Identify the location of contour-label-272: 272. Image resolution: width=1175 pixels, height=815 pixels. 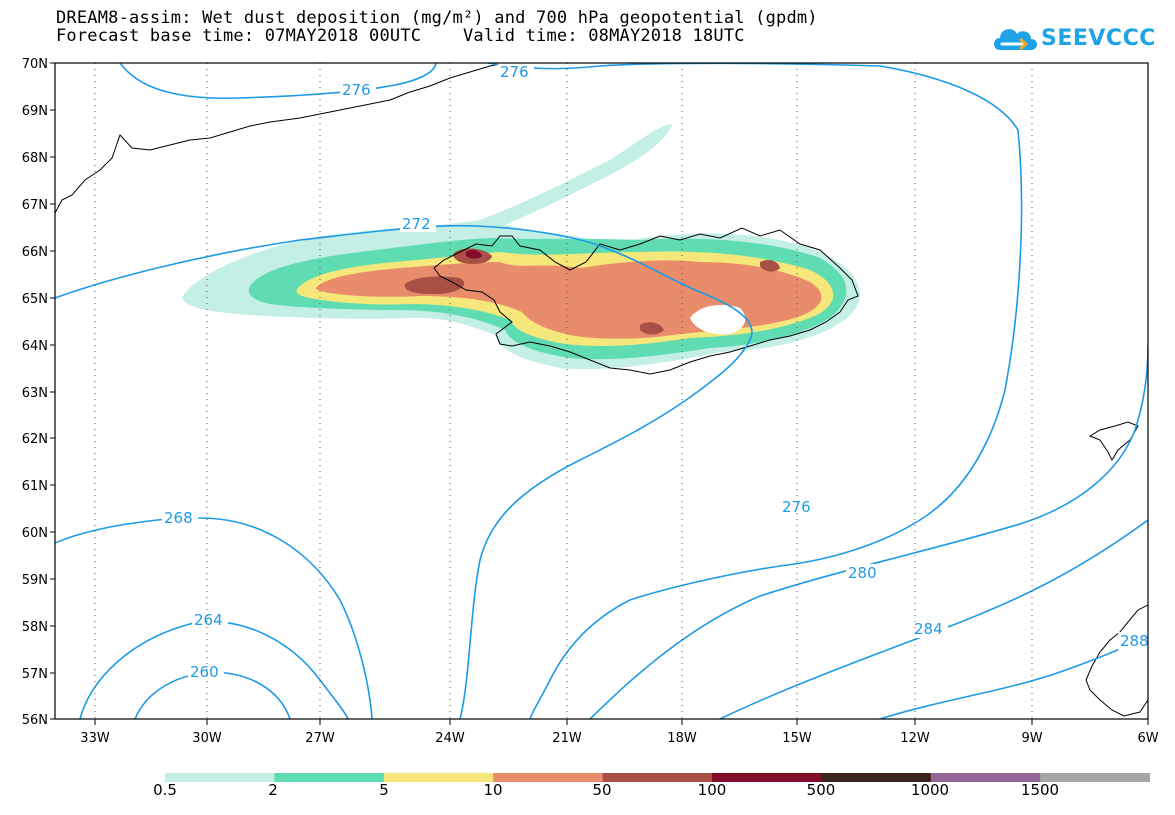
(416, 224).